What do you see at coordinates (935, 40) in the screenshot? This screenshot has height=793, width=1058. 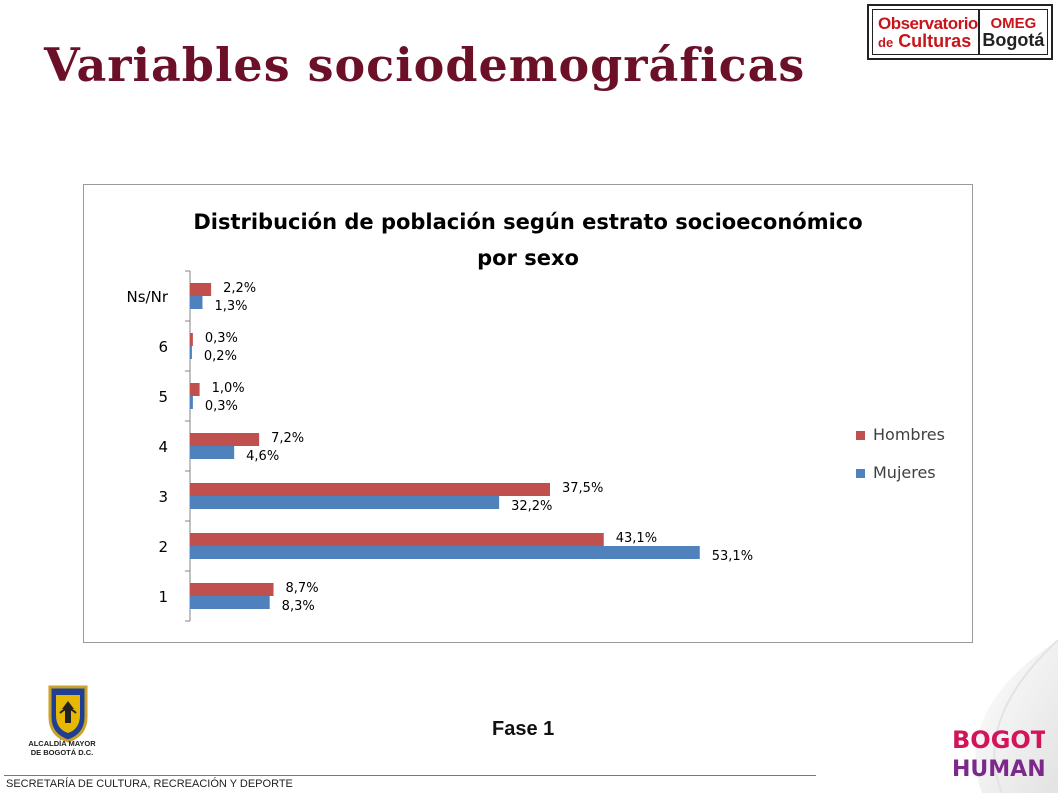 I see `logo-line2: Culturas` at bounding box center [935, 40].